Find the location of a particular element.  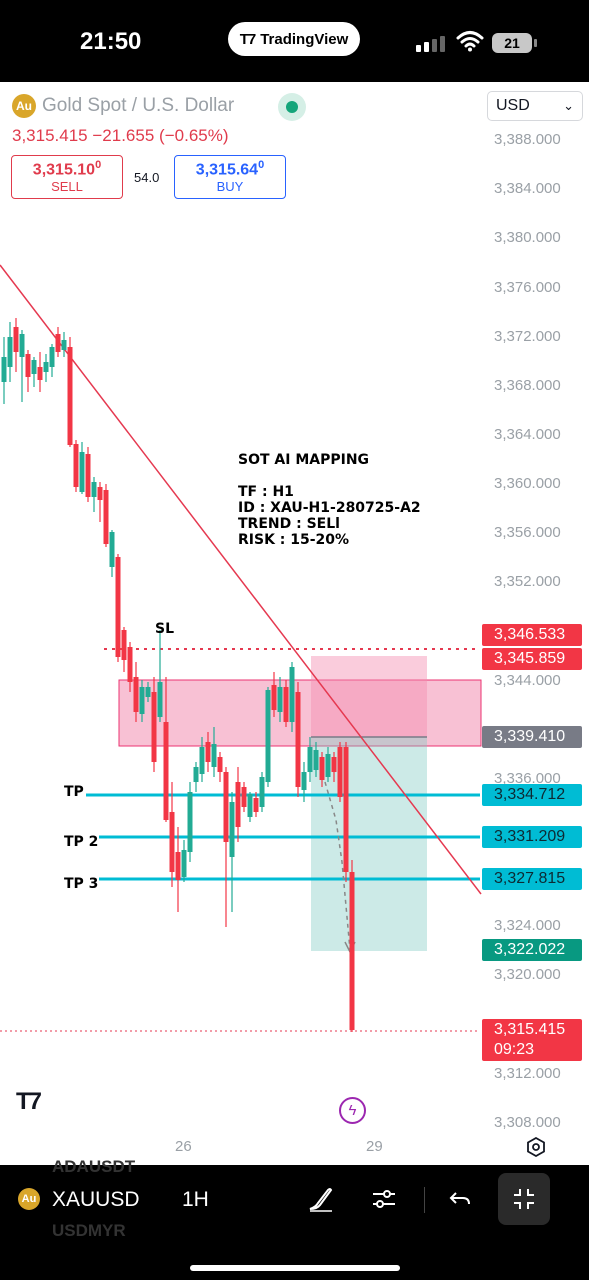

currency-value: USD is located at coordinates (513, 105).